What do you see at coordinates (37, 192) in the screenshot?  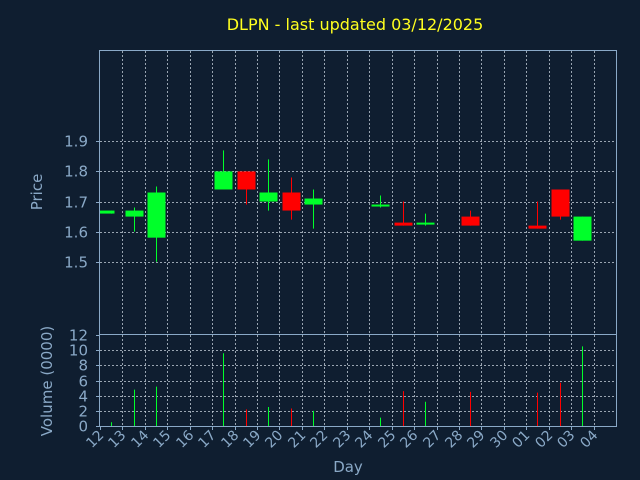 I see `price-axis-label: Price` at bounding box center [37, 192].